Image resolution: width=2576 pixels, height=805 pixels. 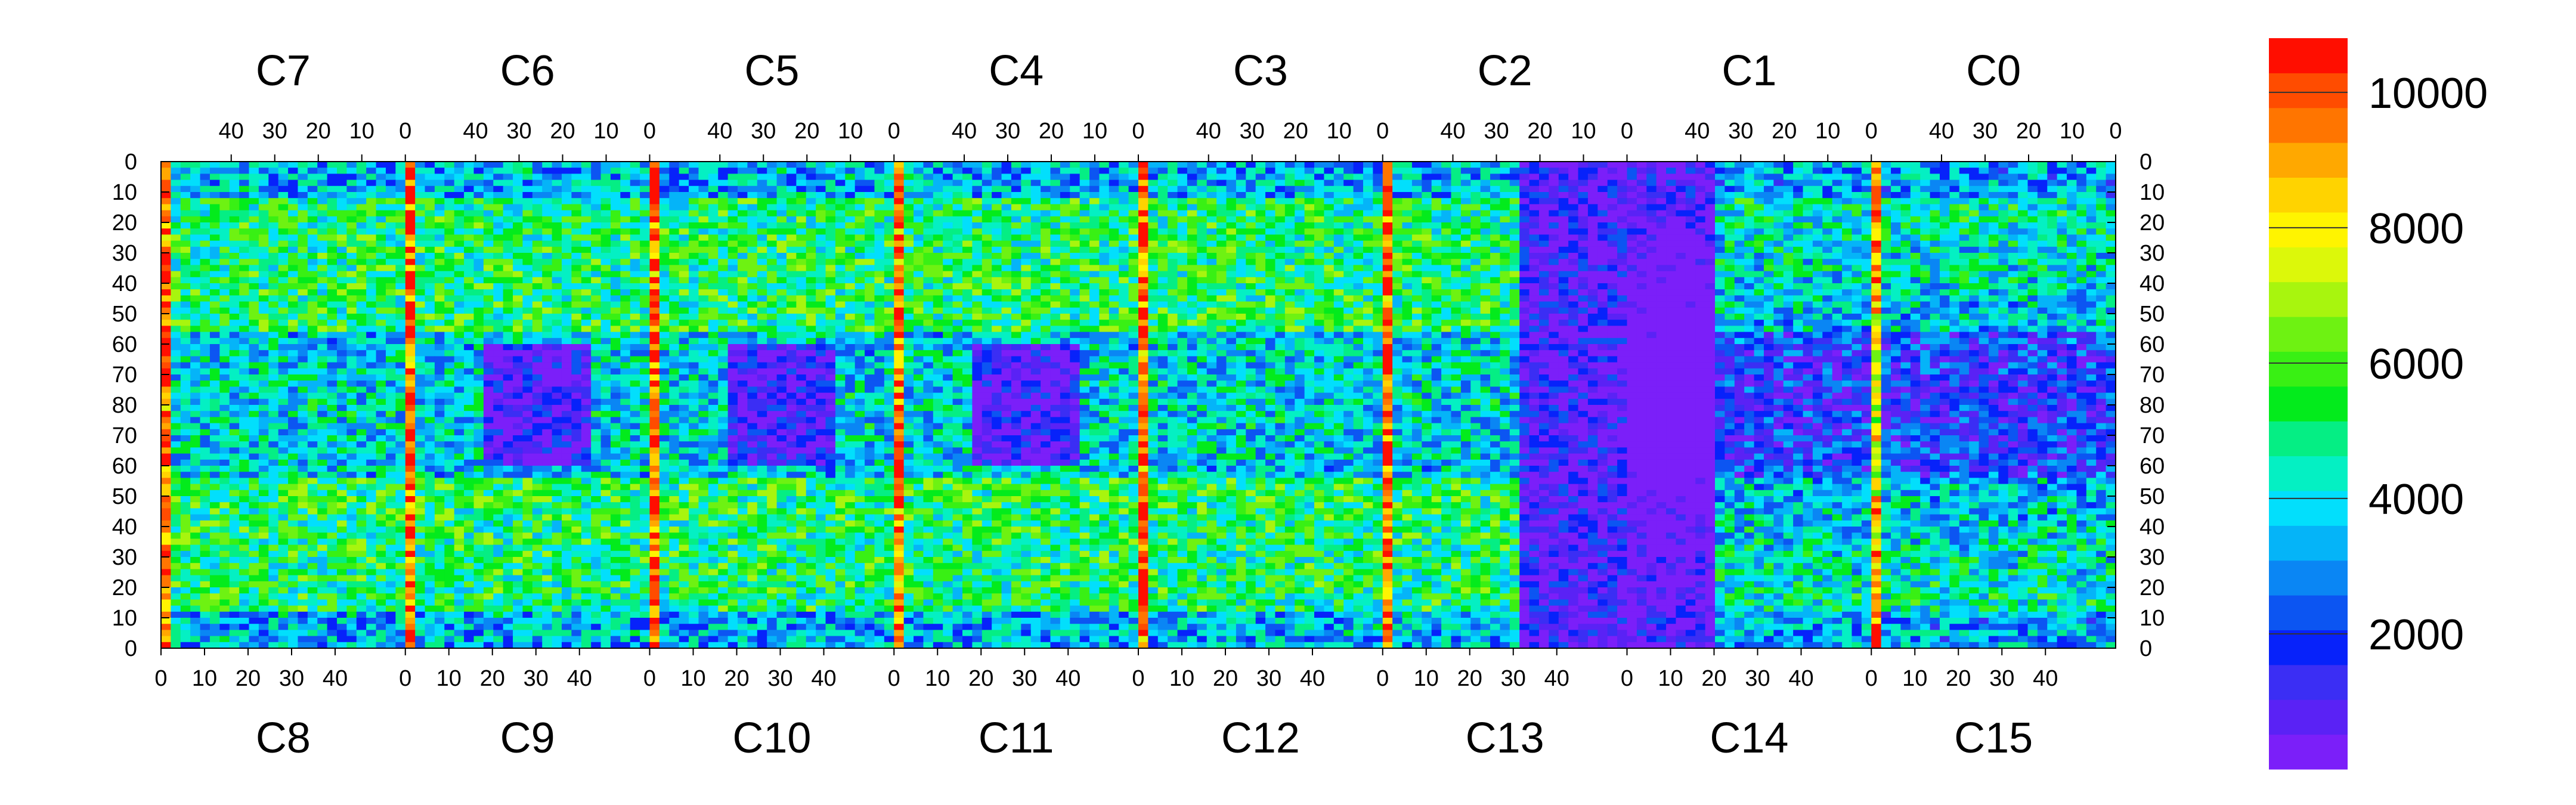 What do you see at coordinates (1749, 71) in the screenshot?
I see `top-section-label: C1` at bounding box center [1749, 71].